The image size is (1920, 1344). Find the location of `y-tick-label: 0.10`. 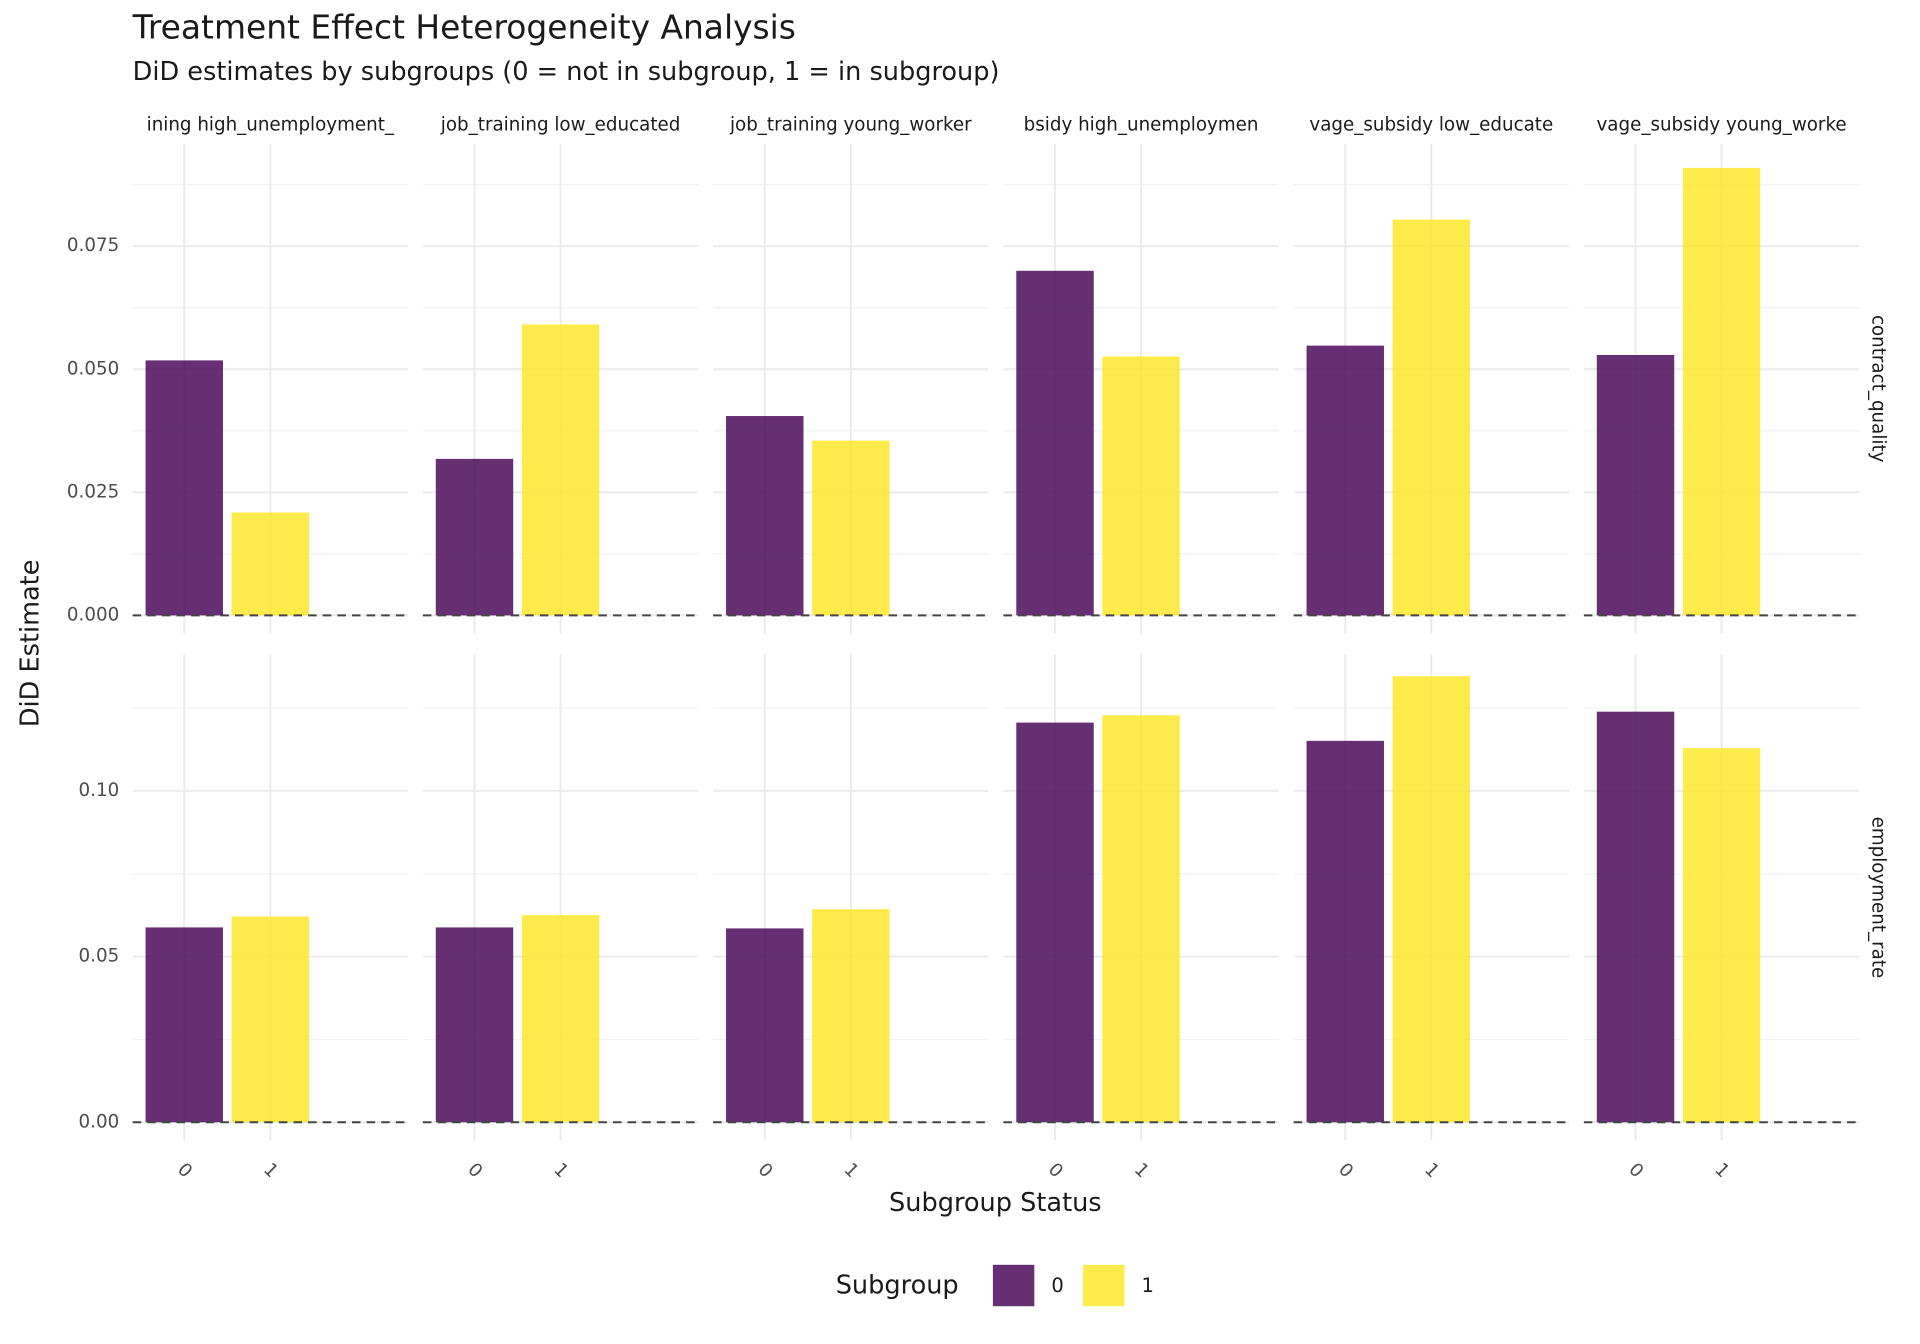

y-tick-label: 0.10 is located at coordinates (99, 790).